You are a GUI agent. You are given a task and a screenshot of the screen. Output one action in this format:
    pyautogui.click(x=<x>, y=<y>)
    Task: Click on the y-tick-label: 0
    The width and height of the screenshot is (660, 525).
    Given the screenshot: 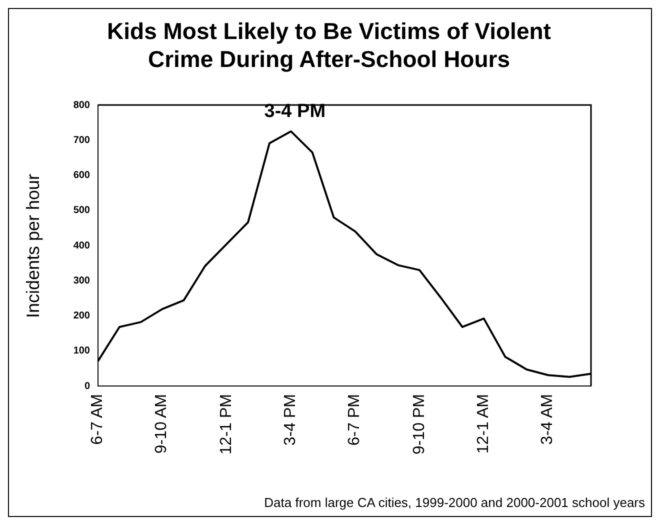 What is the action you would take?
    pyautogui.click(x=87, y=386)
    